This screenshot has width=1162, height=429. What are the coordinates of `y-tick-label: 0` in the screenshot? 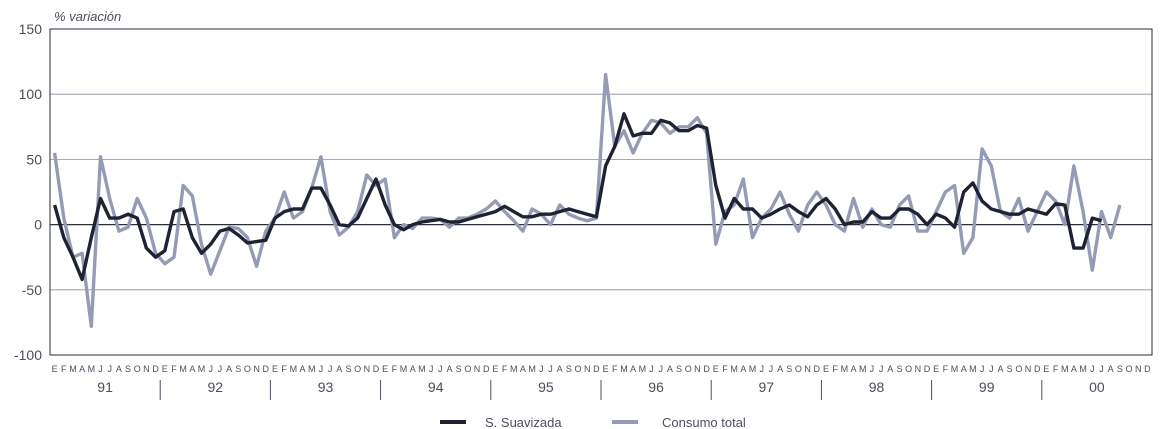 It's located at (38, 225).